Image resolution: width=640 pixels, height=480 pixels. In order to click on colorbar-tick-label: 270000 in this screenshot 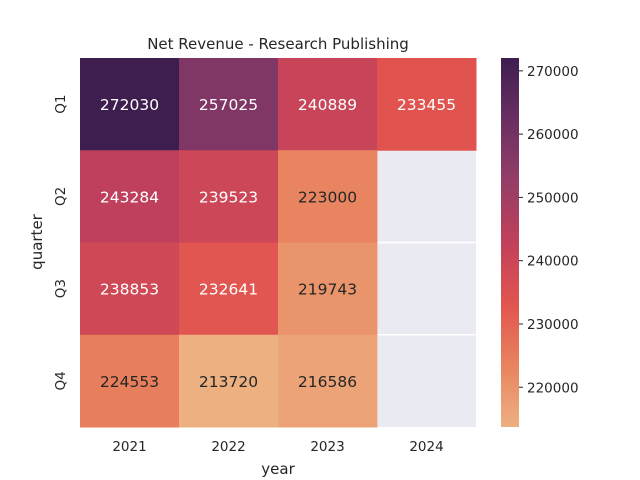, I will do `click(553, 72)`.